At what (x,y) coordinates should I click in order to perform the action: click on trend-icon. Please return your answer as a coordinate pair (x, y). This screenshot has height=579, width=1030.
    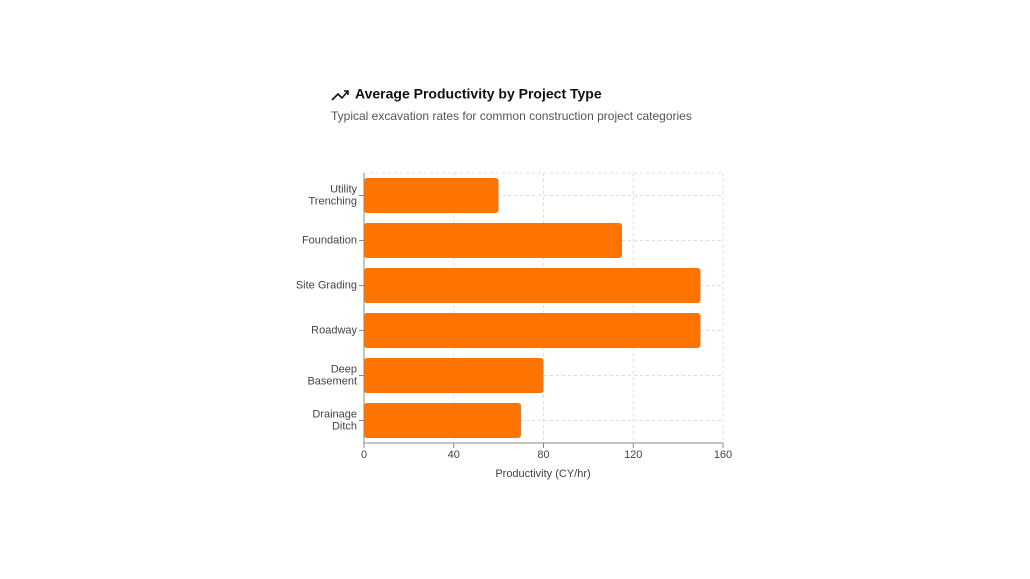
    Looking at the image, I should click on (340, 95).